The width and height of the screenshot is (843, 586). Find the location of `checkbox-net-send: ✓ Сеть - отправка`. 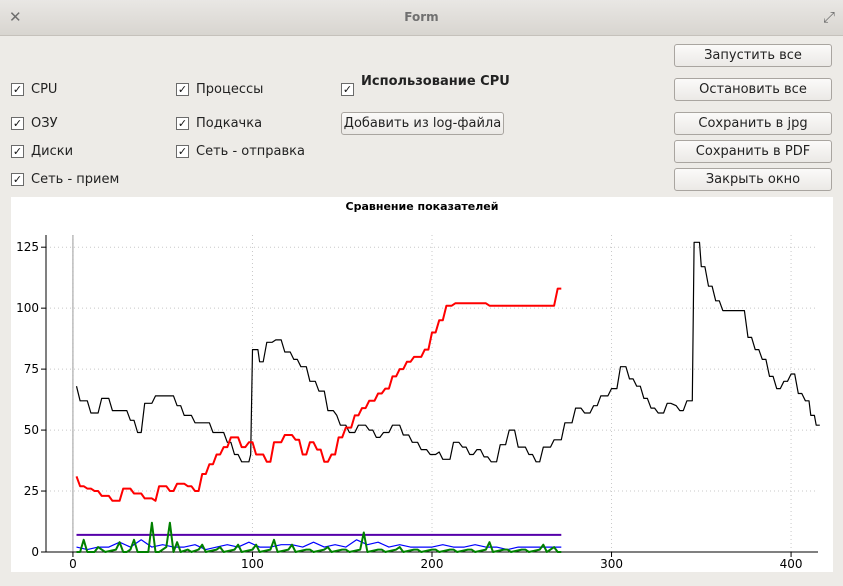

checkbox-net-send: ✓ Сеть - отправка is located at coordinates (240, 151).